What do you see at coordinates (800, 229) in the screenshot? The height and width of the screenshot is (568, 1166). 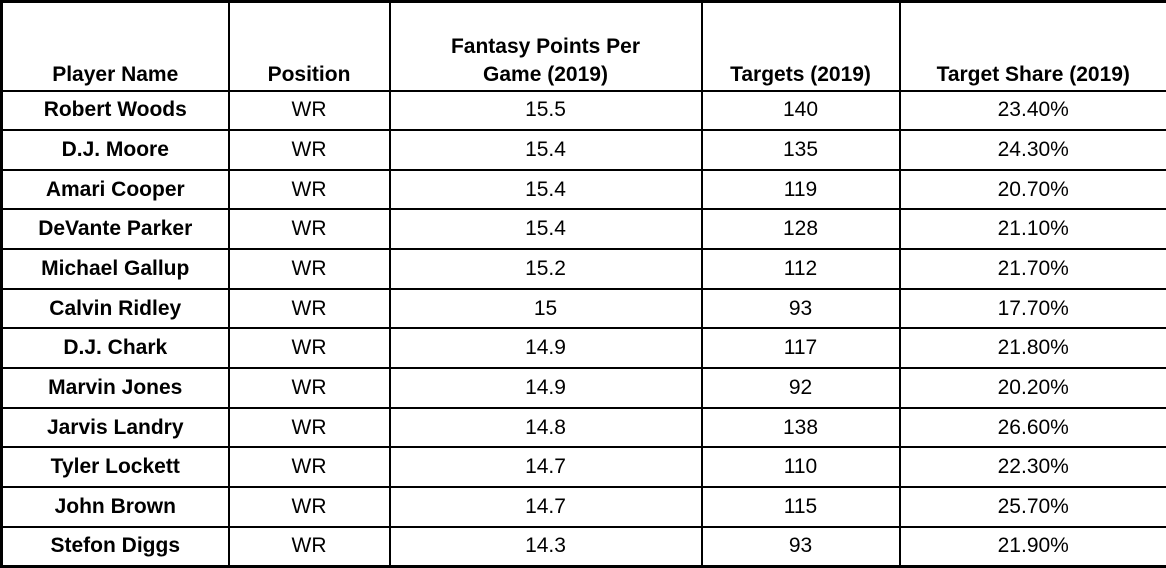 I see `targets-cell: 128` at bounding box center [800, 229].